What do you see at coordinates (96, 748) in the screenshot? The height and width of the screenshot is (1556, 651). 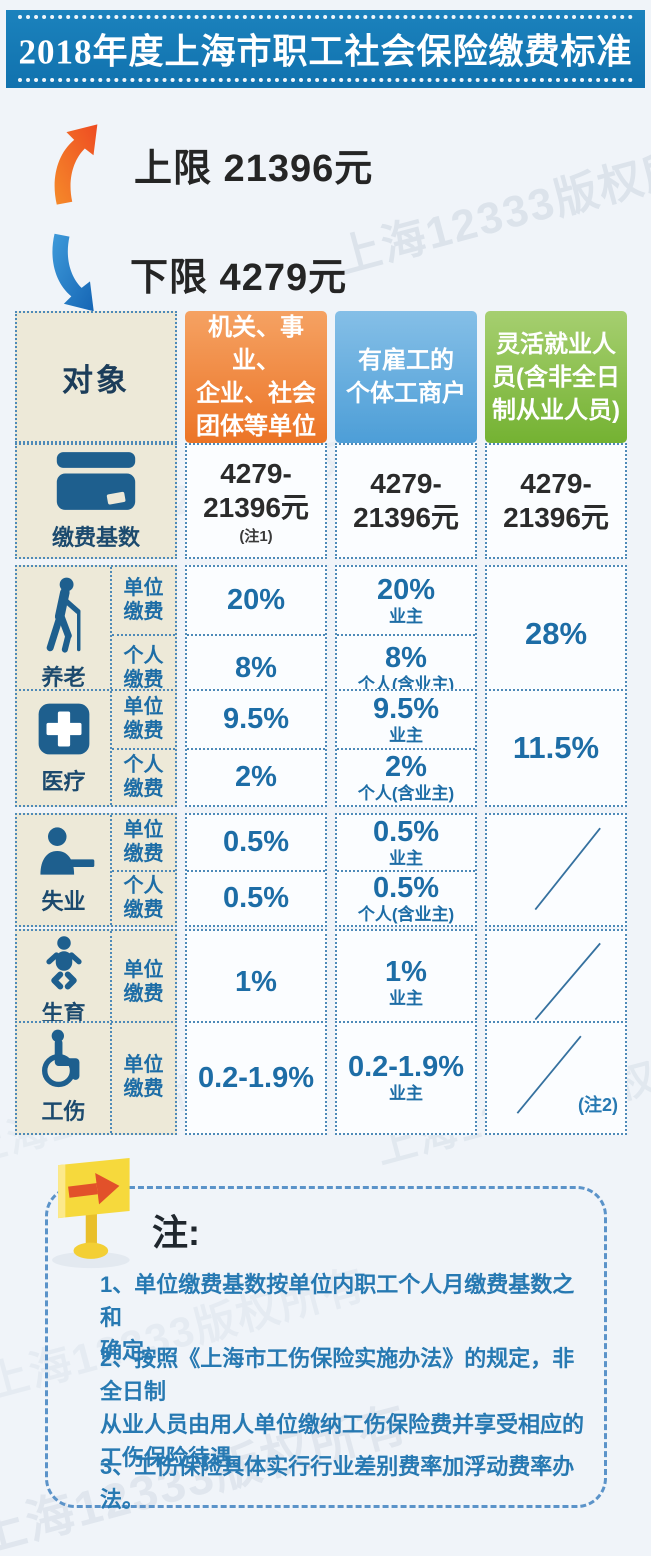 I see `medical-row-header: 医疗 单位 缴费 个人 缴费` at bounding box center [96, 748].